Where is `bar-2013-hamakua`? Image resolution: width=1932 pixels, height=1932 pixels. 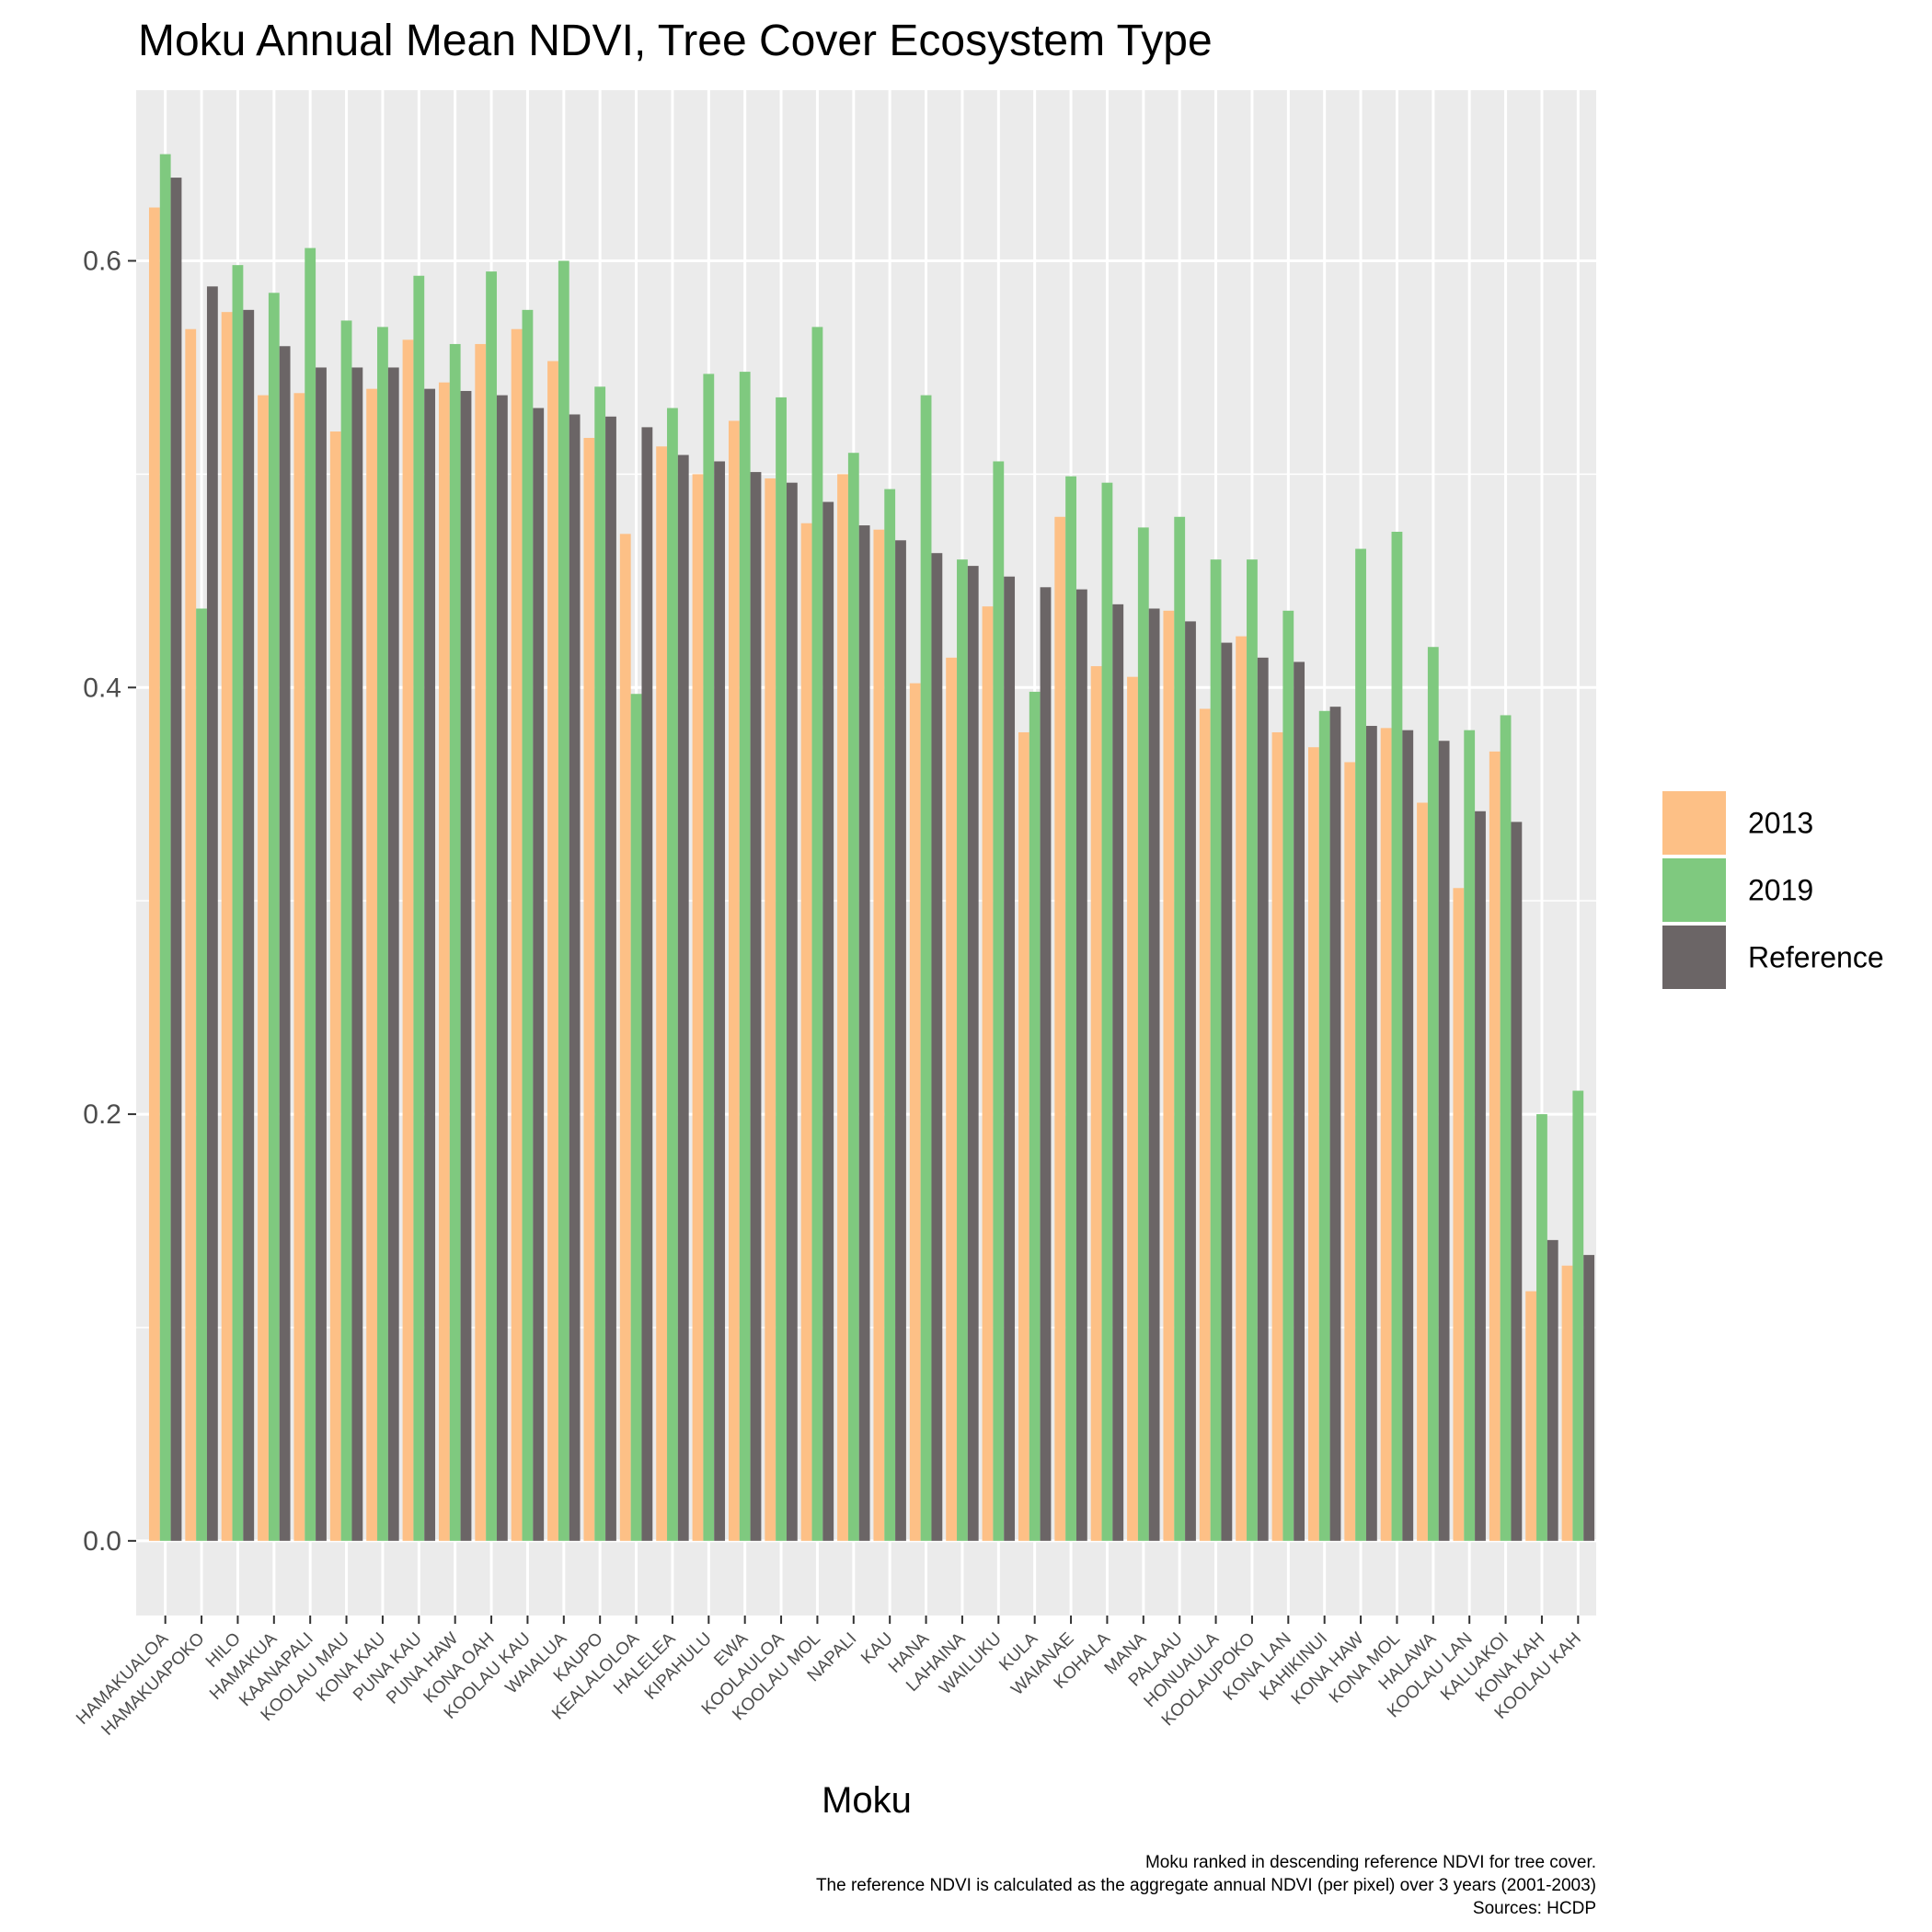
bar-2013-hamakua is located at coordinates (263, 968).